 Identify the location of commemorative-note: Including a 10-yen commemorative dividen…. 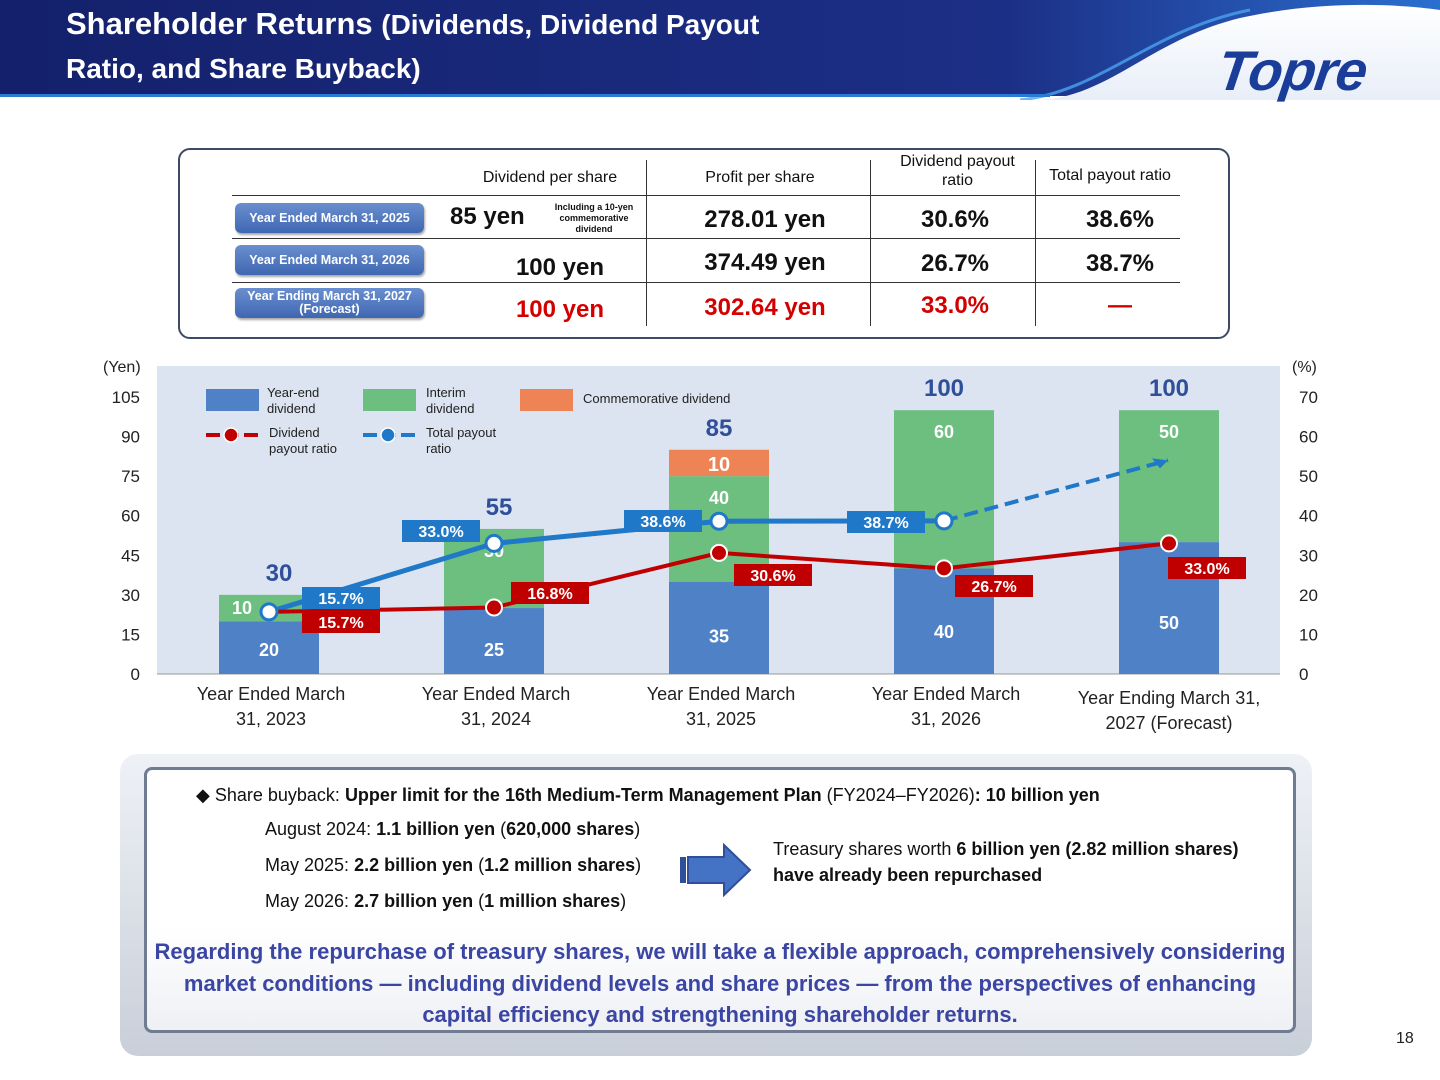
(594, 218).